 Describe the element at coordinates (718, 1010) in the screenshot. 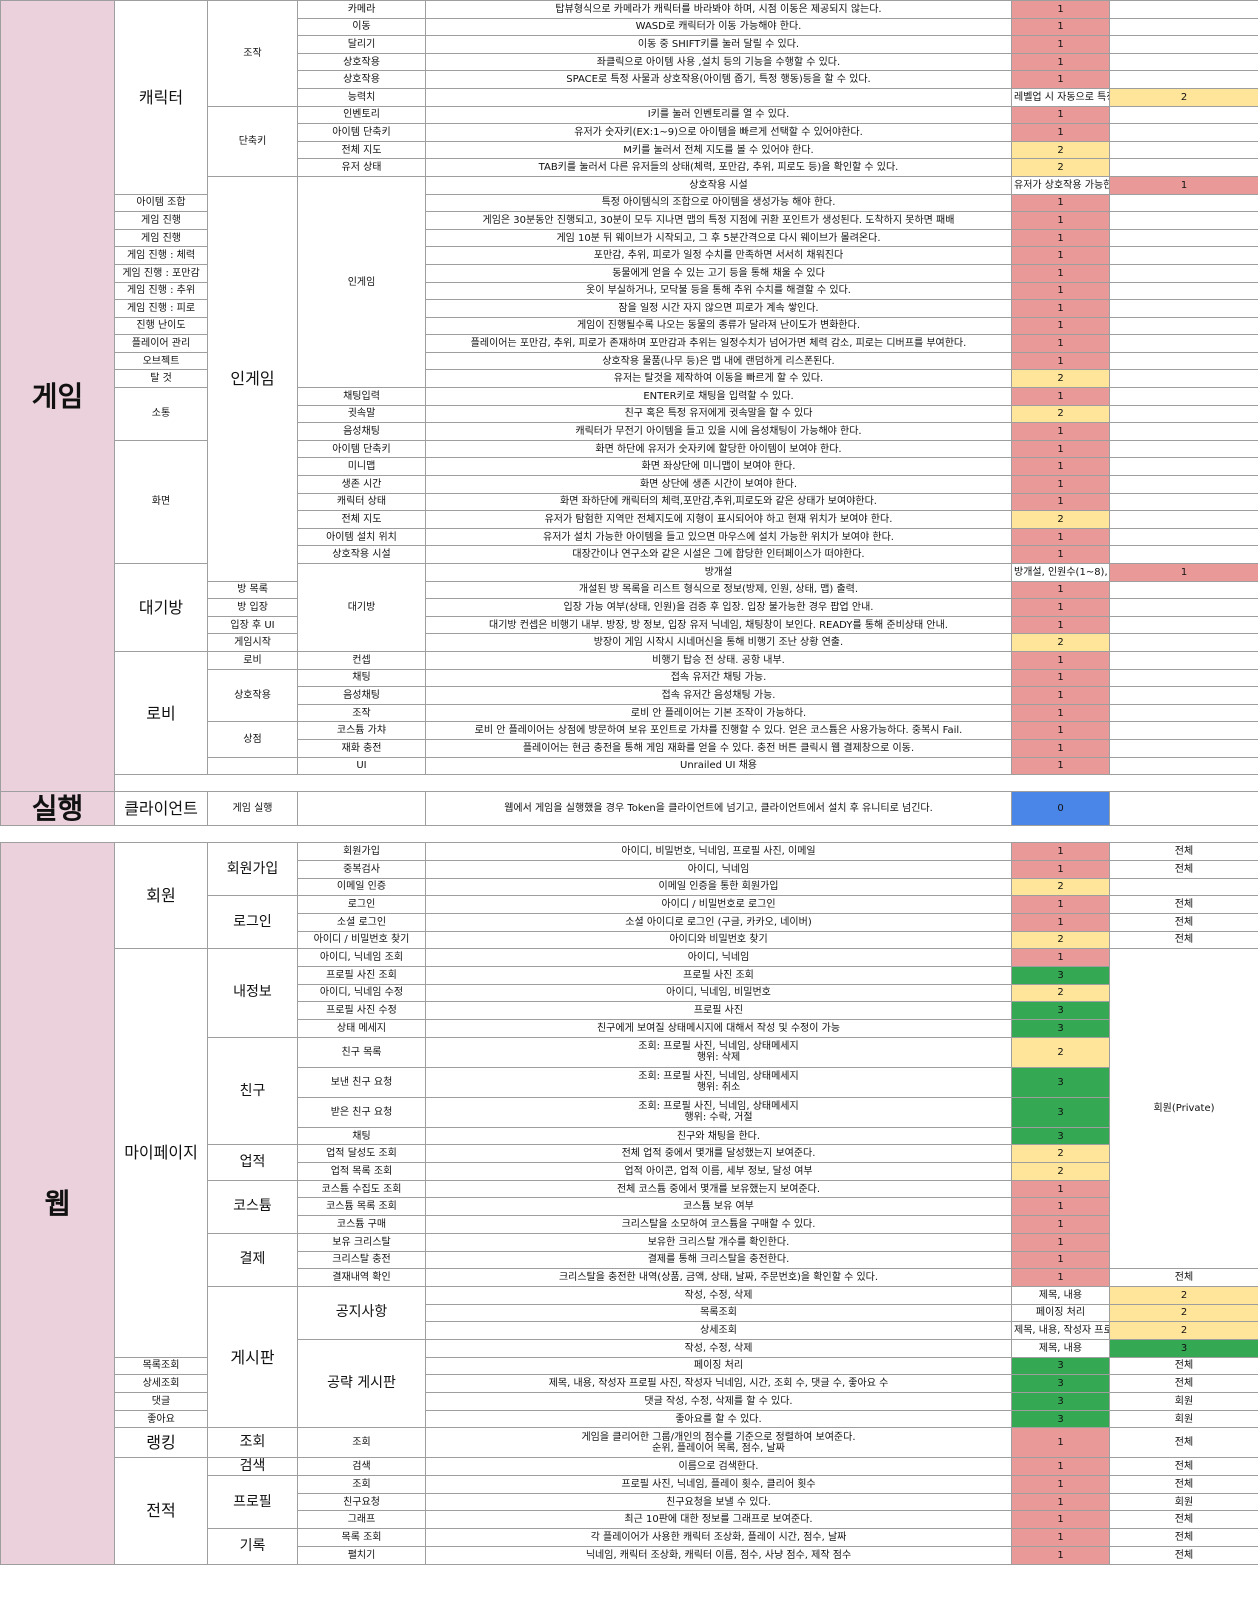

I see `description-cell: 프로필 사진` at that location.